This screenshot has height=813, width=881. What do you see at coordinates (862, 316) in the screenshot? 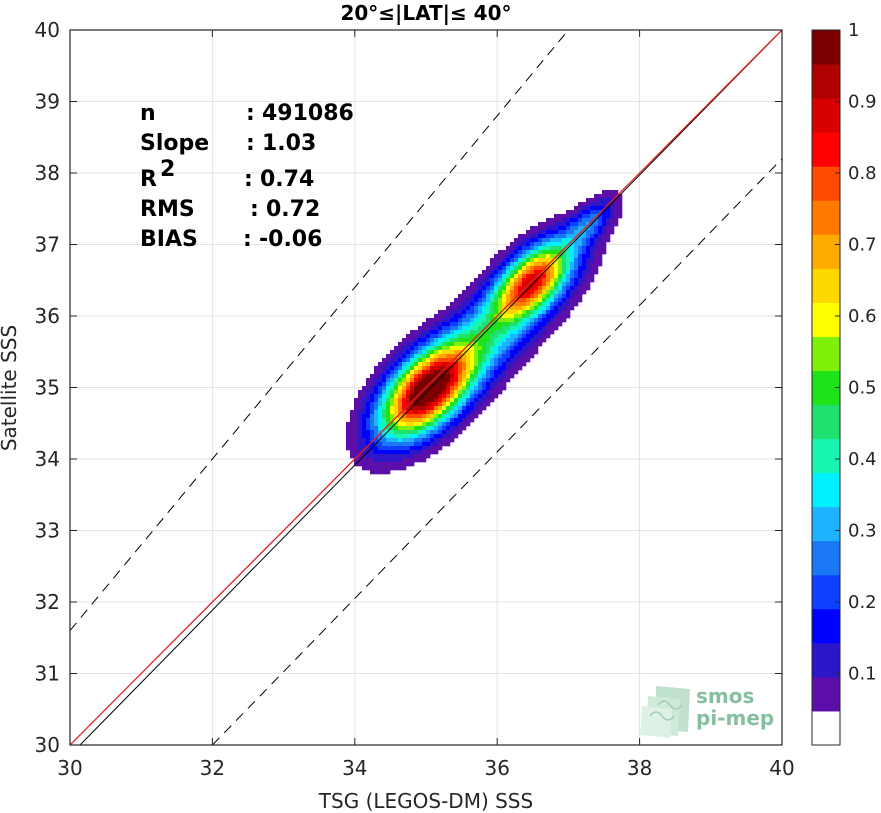
I see `colorbar-tick-label: 0.6` at bounding box center [862, 316].